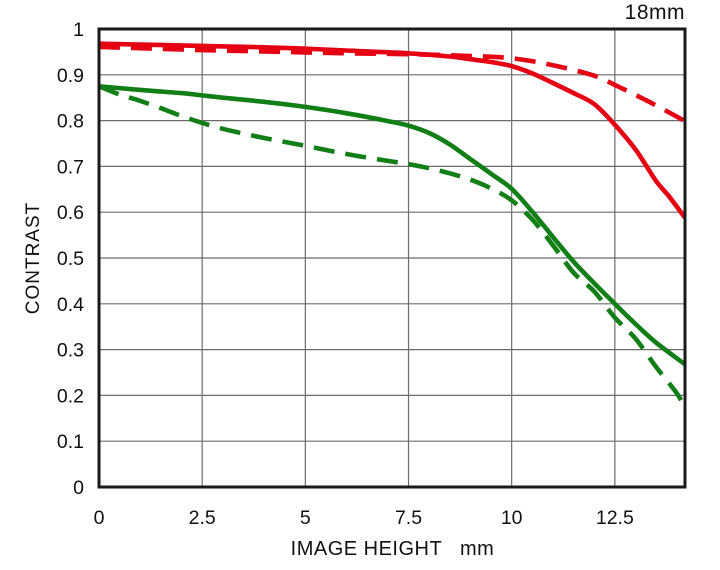 The width and height of the screenshot is (720, 570). Describe the element at coordinates (99, 518) in the screenshot. I see `x-tick-label: 0` at that location.